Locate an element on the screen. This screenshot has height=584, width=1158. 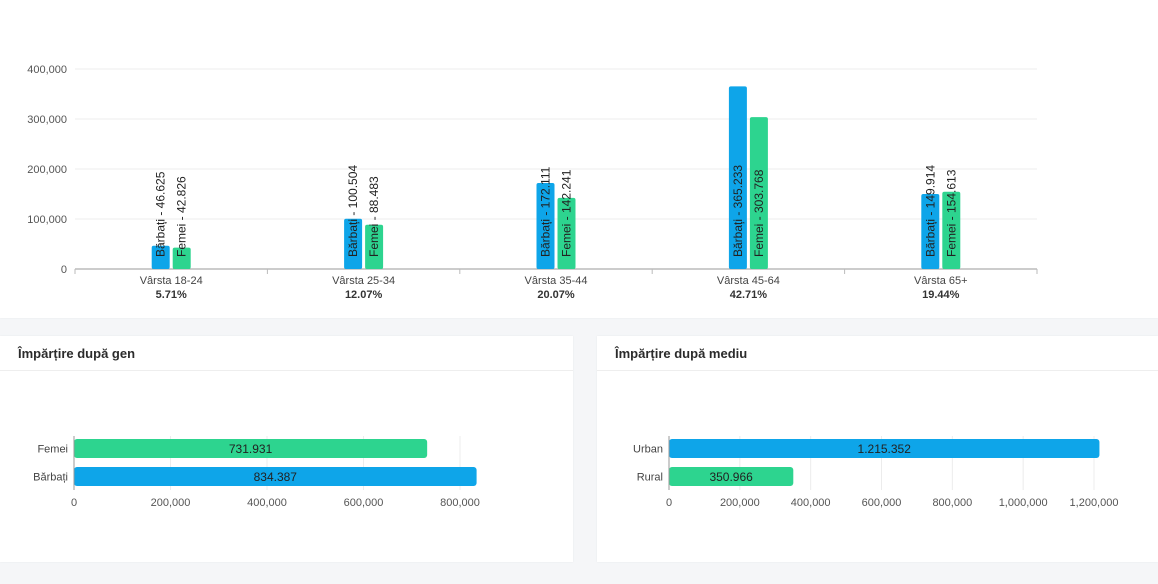
category-label: Rural is located at coordinates (650, 478).